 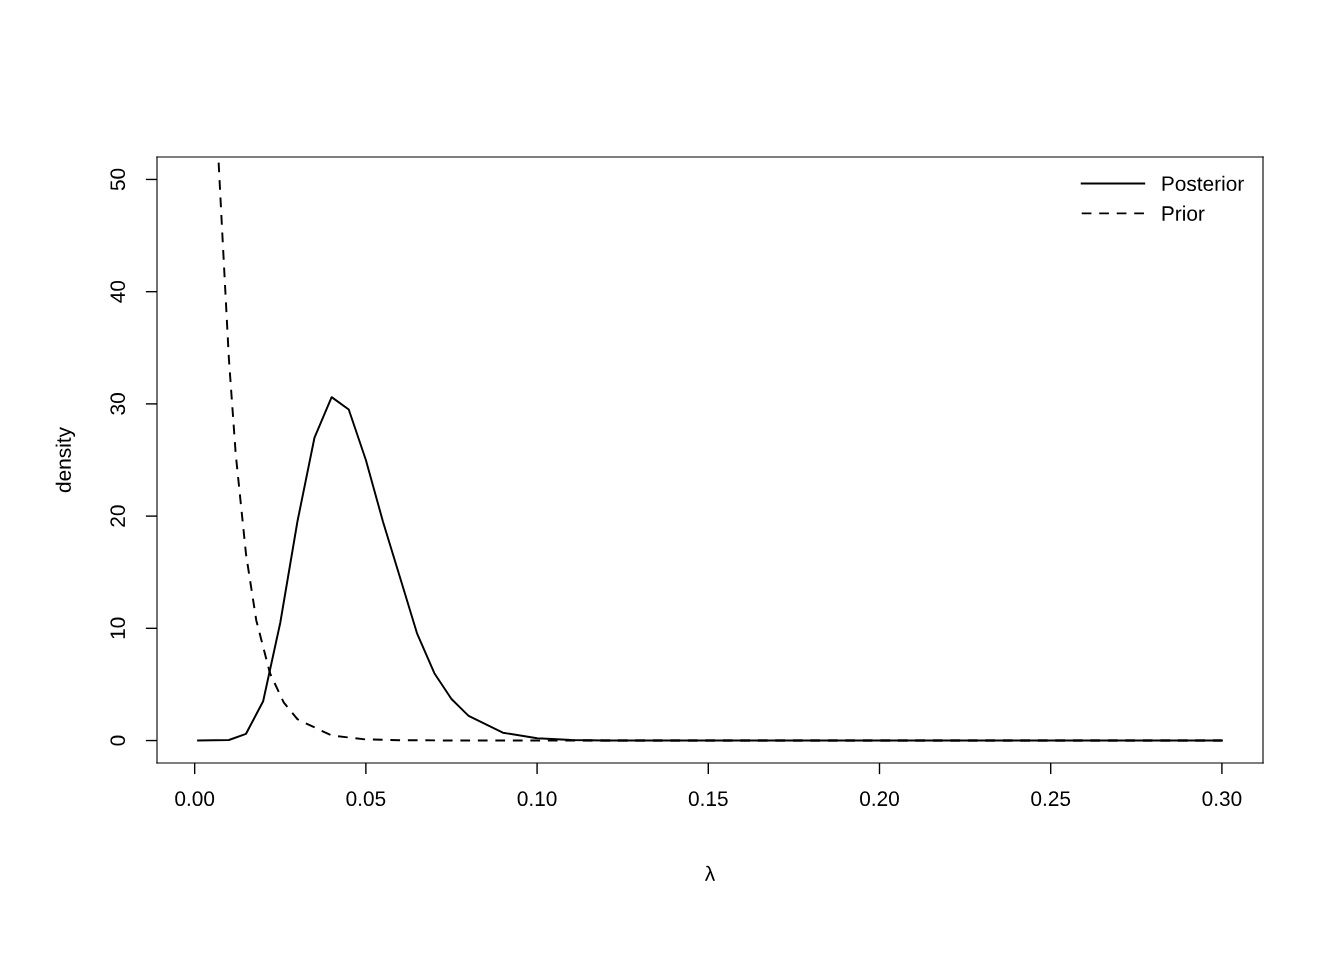 What do you see at coordinates (537, 799) in the screenshot?
I see `x-tick-label: 0.10` at bounding box center [537, 799].